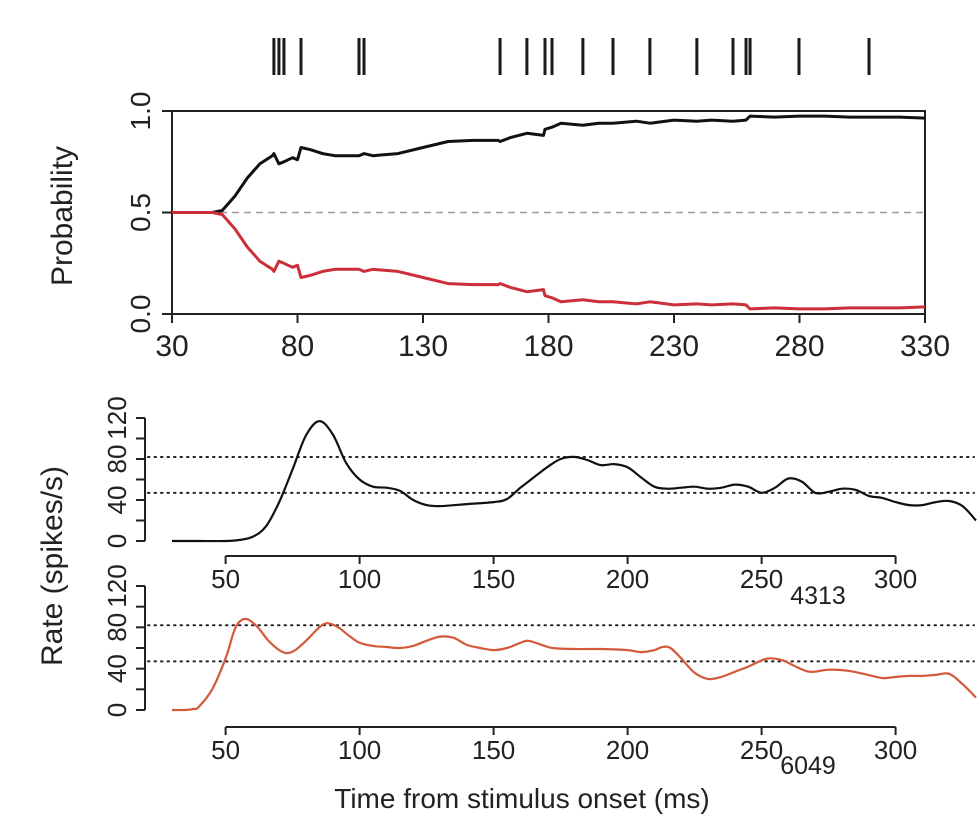  I want to click on x-tick-label: 280, so click(799, 346).